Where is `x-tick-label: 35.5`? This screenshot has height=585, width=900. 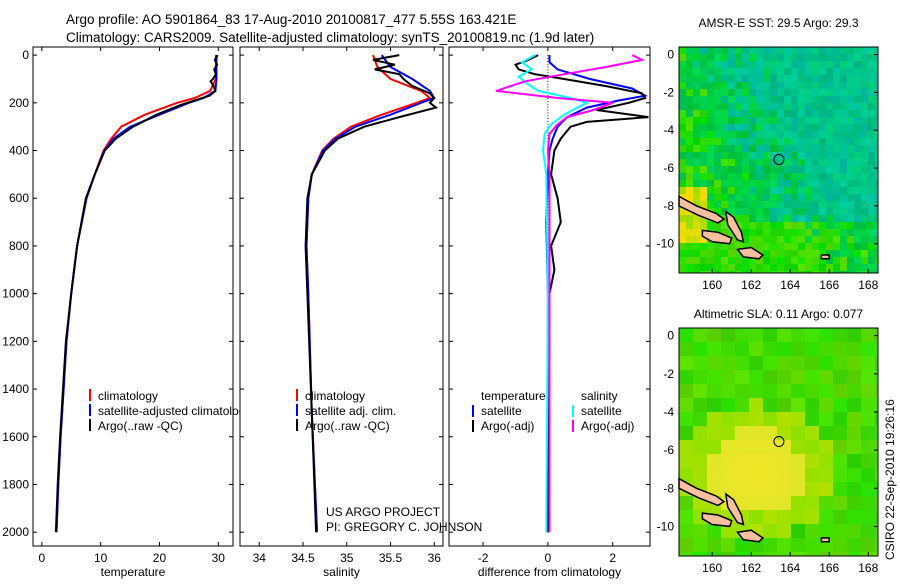 x-tick-label: 35.5 is located at coordinates (391, 558).